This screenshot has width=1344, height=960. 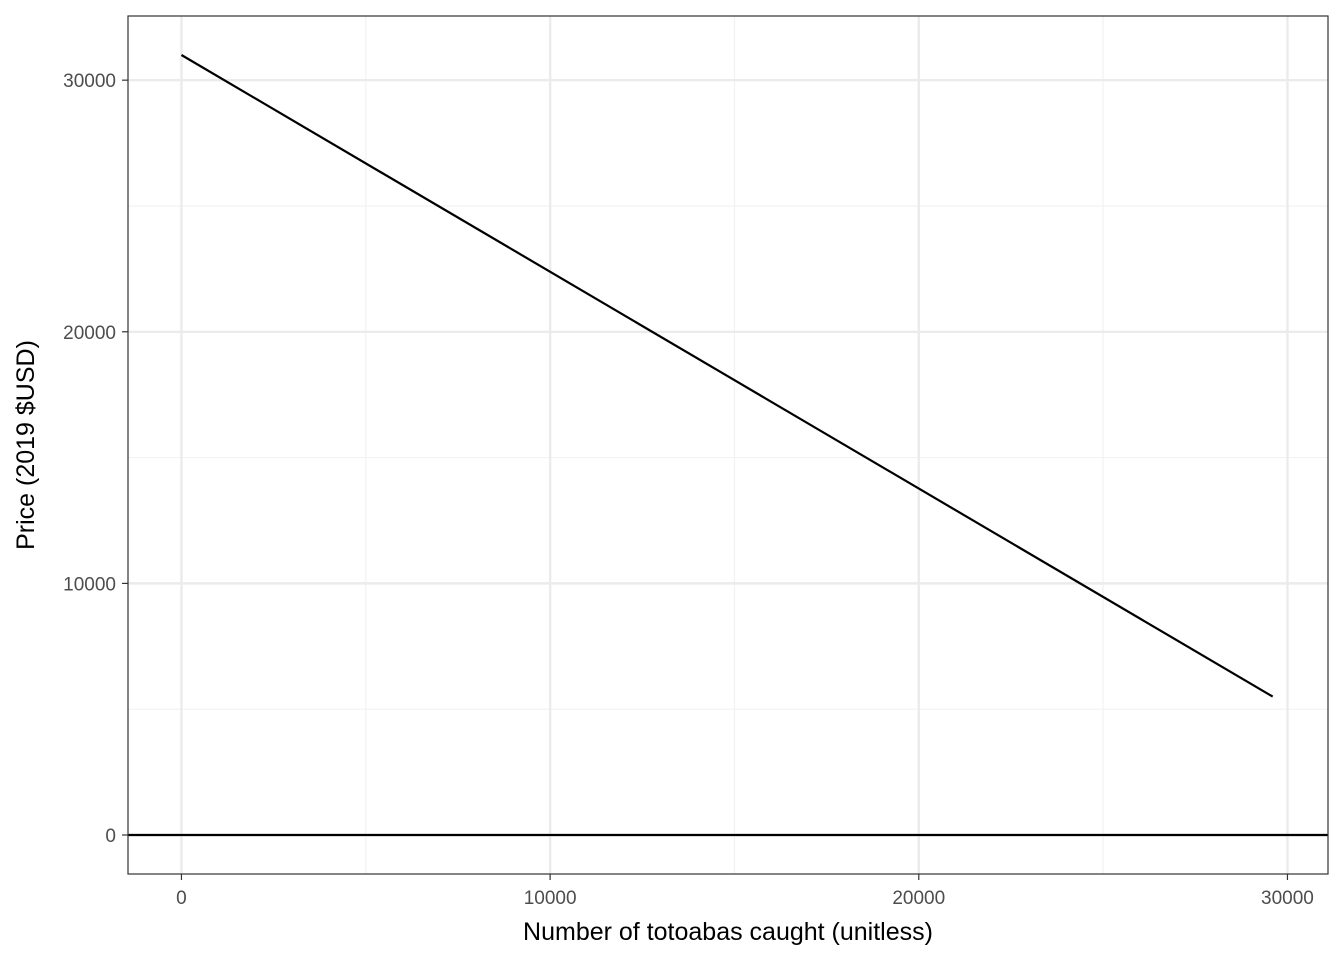 I want to click on y-tick-label: 20000, so click(x=89, y=333).